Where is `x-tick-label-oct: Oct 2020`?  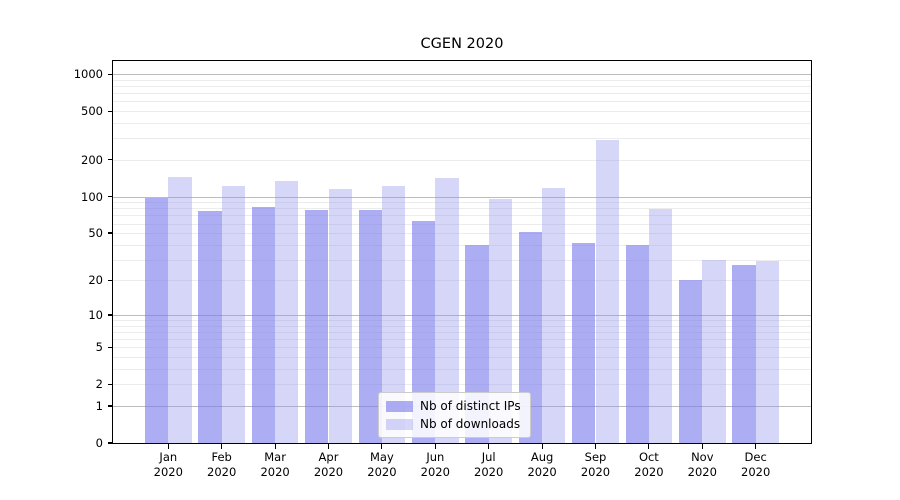
x-tick-label-oct: Oct 2020 is located at coordinates (649, 464).